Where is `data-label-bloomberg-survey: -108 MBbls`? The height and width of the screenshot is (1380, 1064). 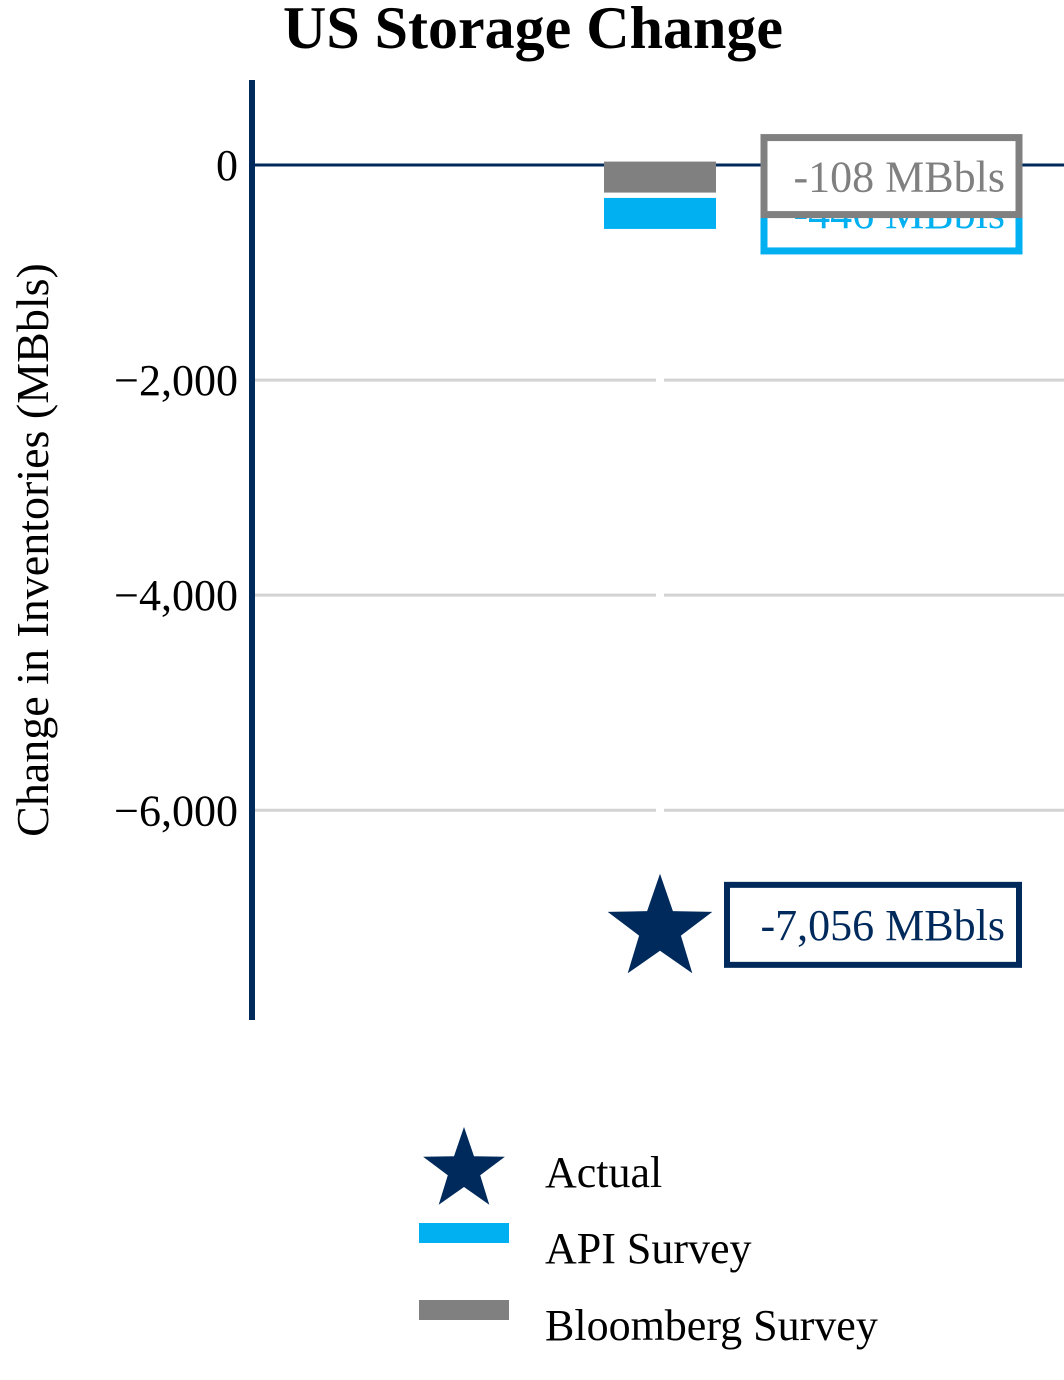
data-label-bloomberg-survey: -108 MBbls is located at coordinates (891, 176).